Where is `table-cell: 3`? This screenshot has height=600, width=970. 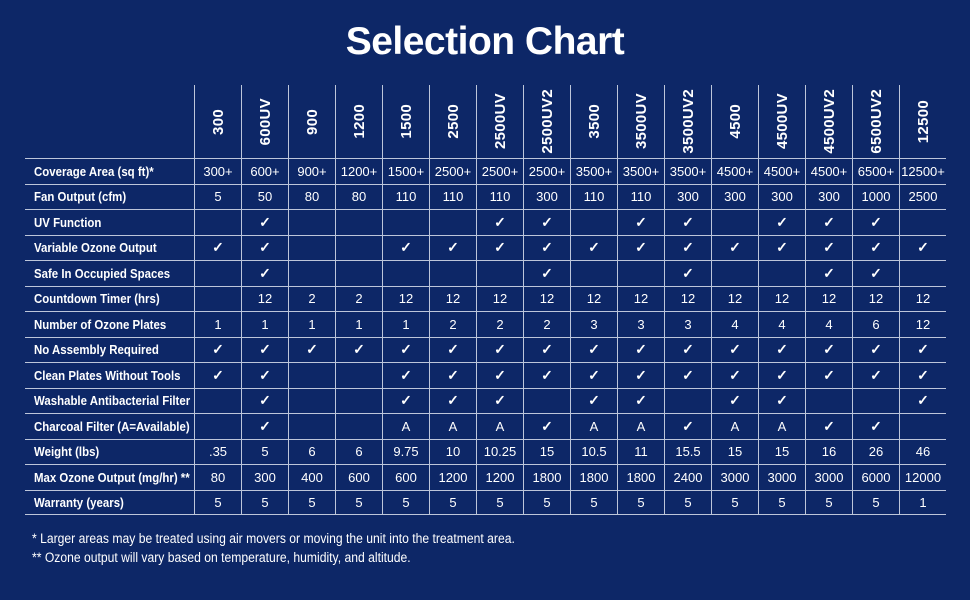 table-cell: 3 is located at coordinates (687, 324).